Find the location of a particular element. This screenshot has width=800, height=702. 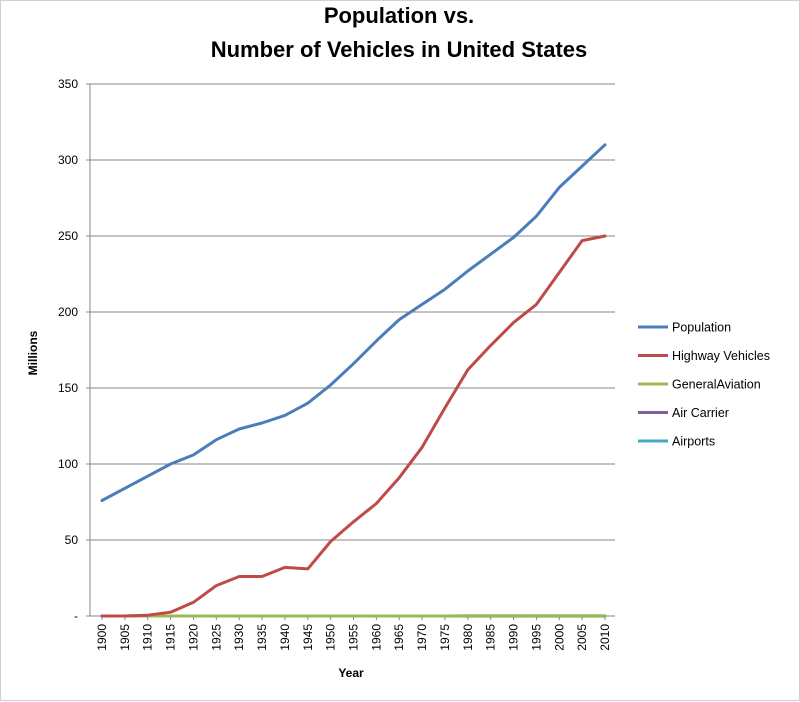

x-tick-label: 2005 is located at coordinates (582, 637).